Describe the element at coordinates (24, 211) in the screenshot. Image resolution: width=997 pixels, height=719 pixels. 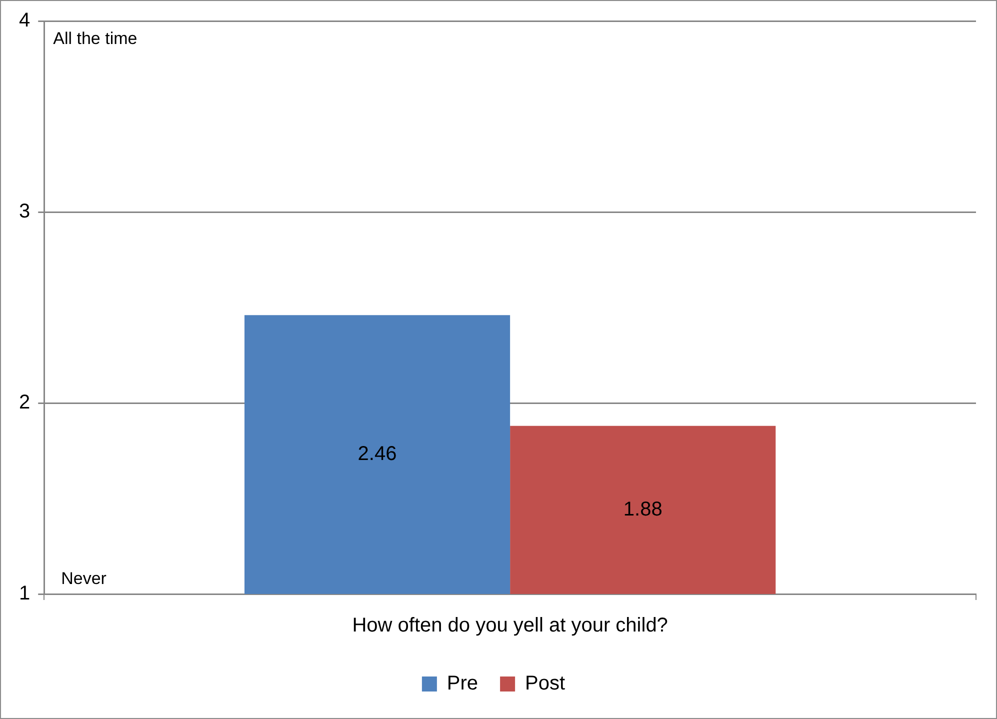
I see `y-tick-label: 3` at that location.